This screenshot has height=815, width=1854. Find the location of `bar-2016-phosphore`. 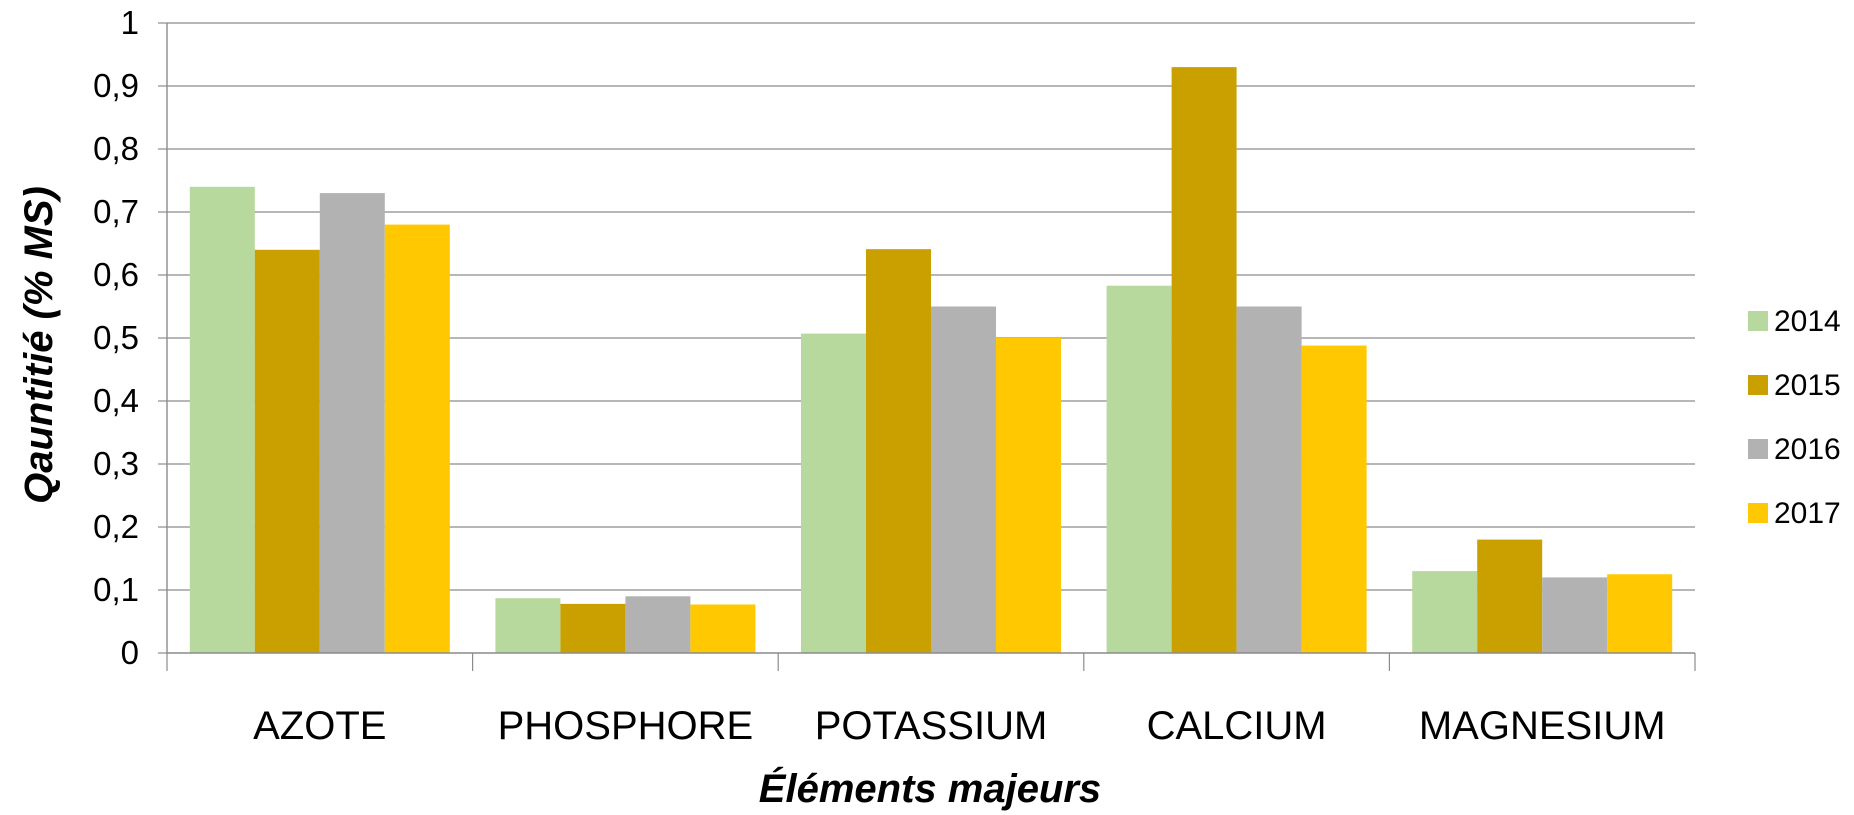

bar-2016-phosphore is located at coordinates (657, 624).